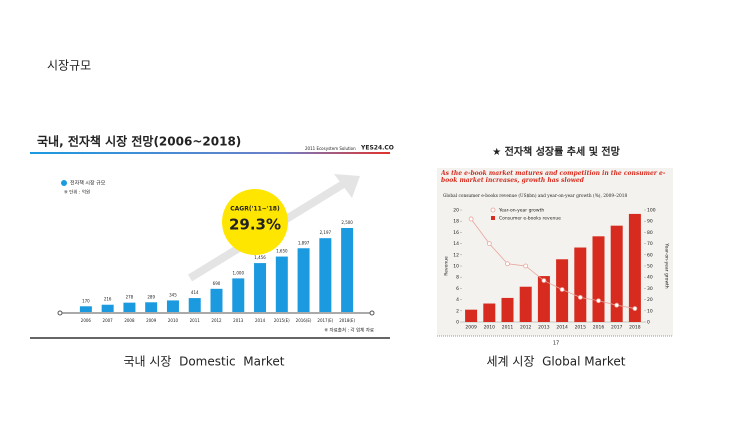  What do you see at coordinates (108, 320) in the screenshot?
I see `x-tick-label: 2007` at bounding box center [108, 320].